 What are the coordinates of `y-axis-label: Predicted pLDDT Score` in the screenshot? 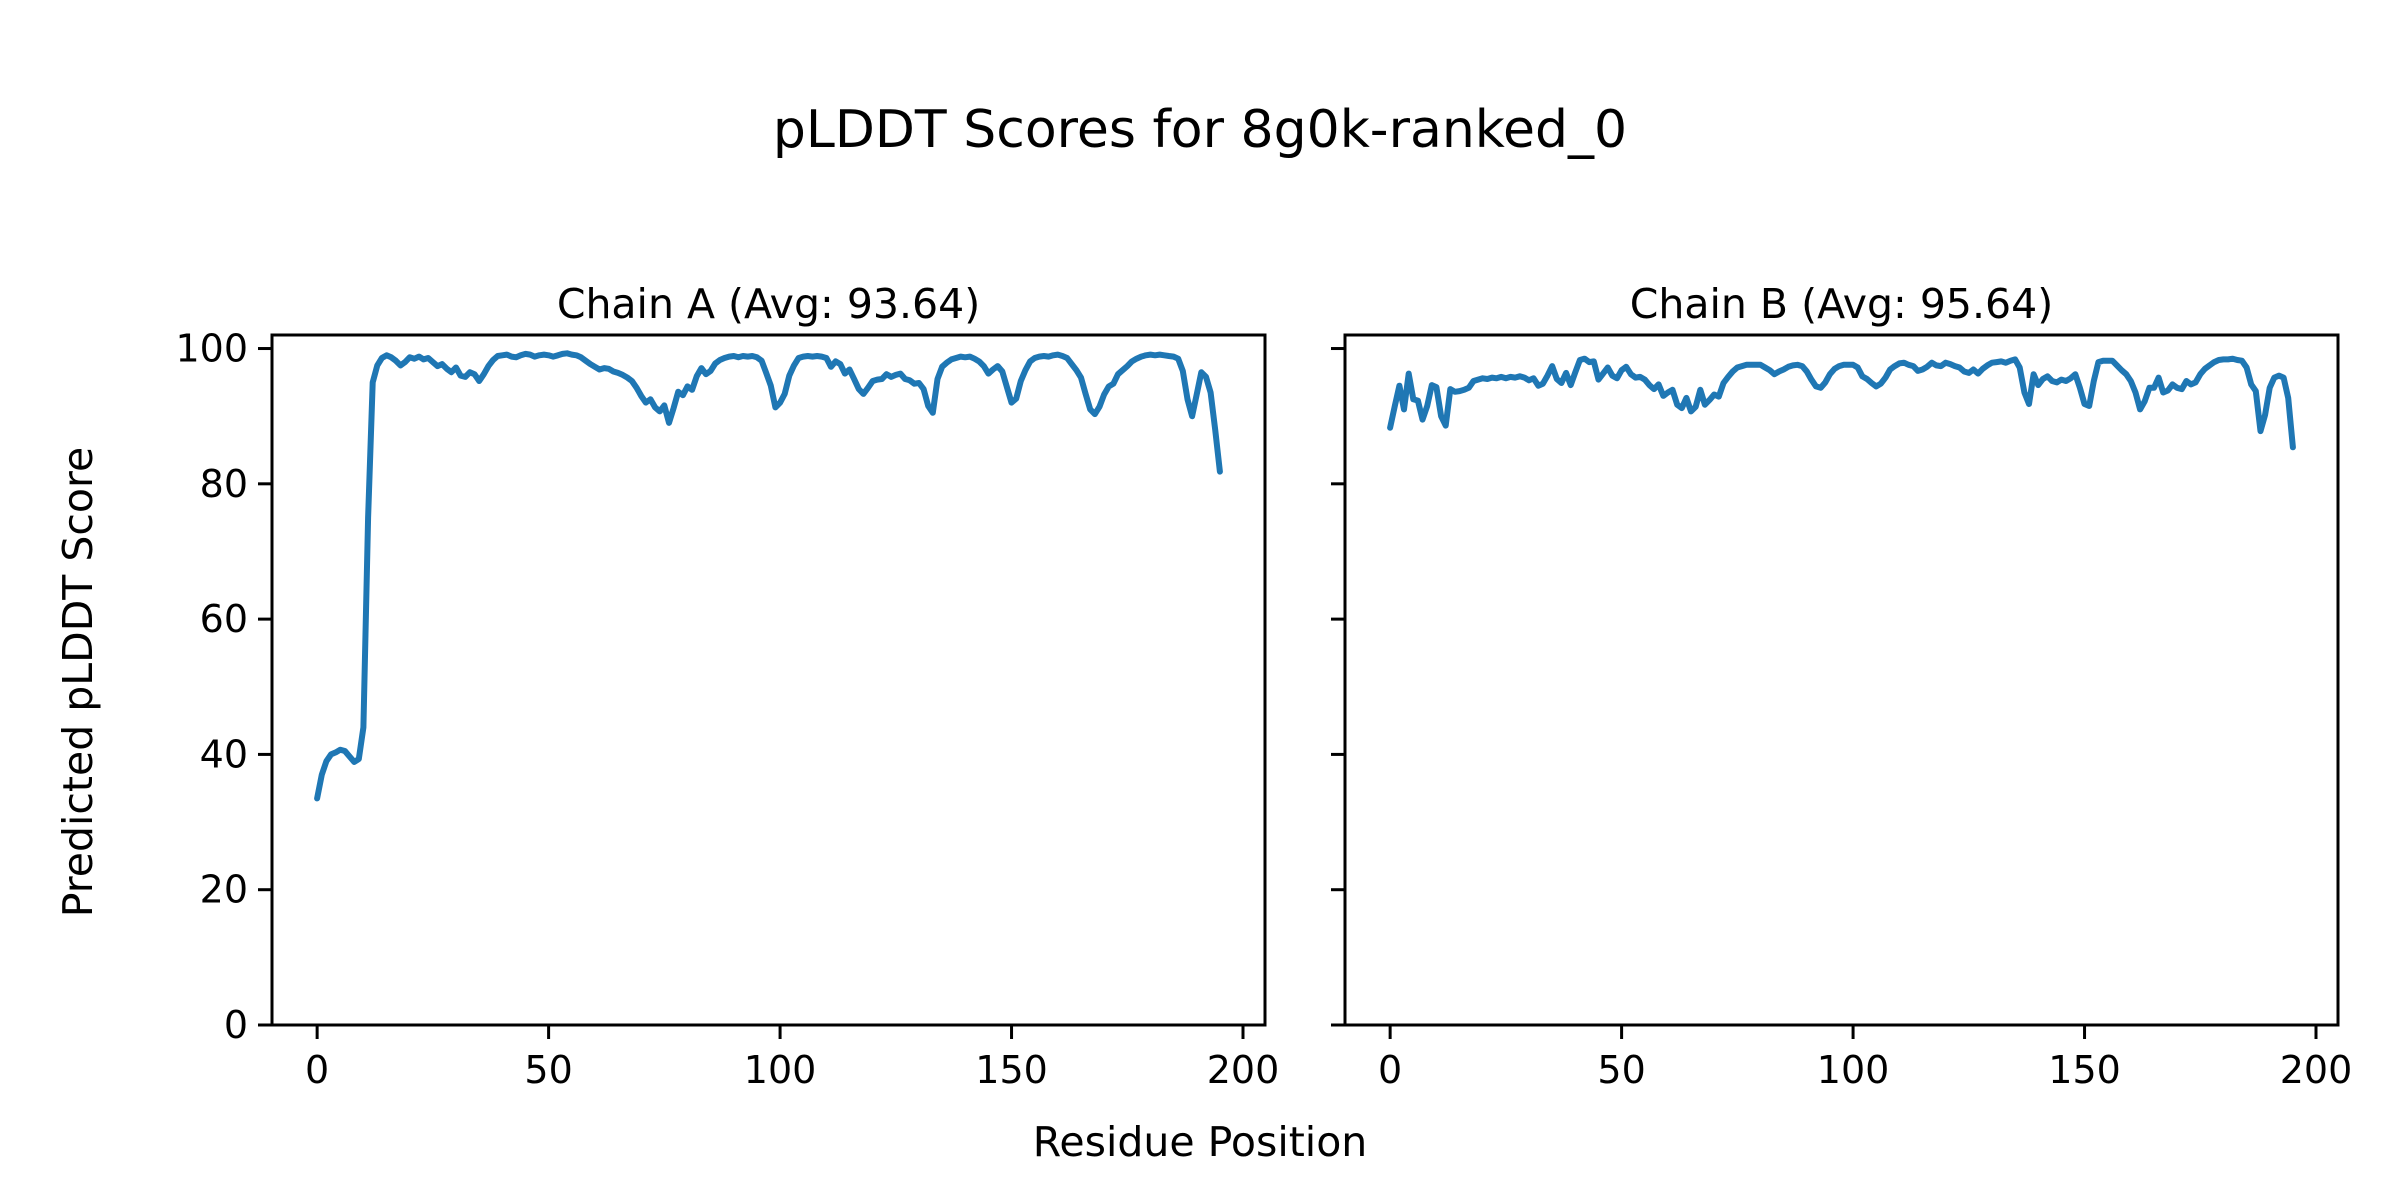 It's located at (78, 682).